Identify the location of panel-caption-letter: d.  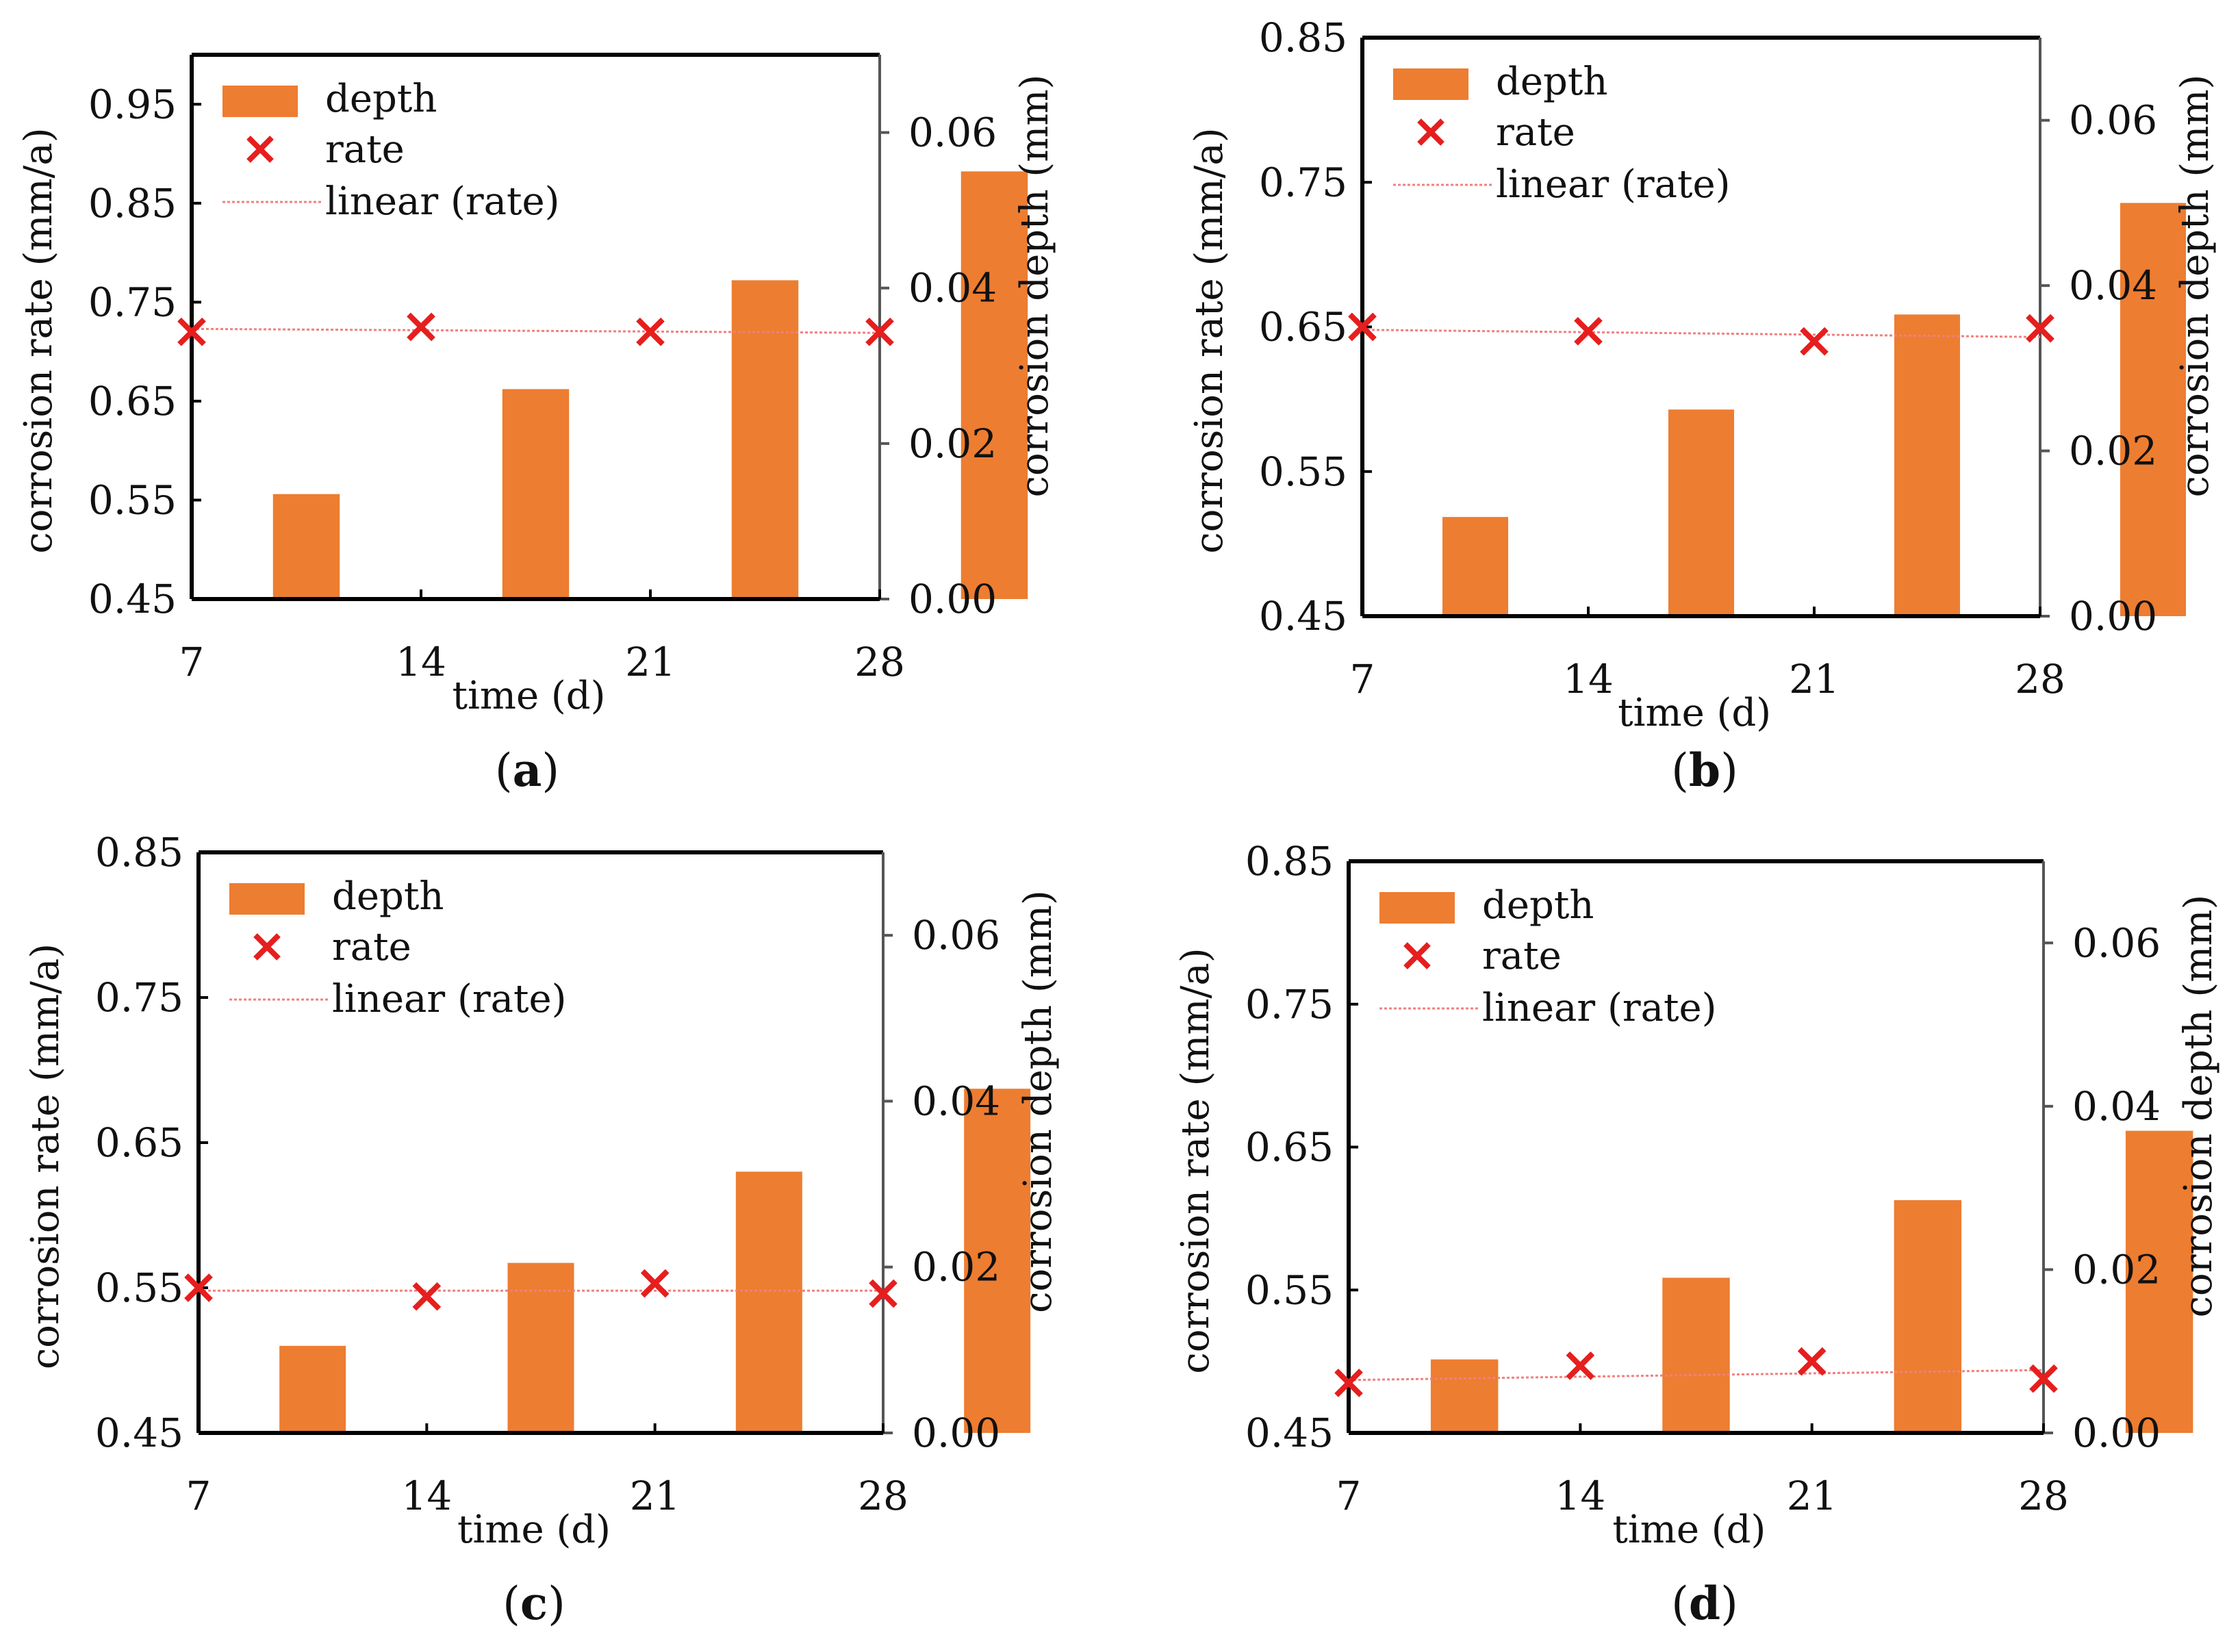
(1704, 1603).